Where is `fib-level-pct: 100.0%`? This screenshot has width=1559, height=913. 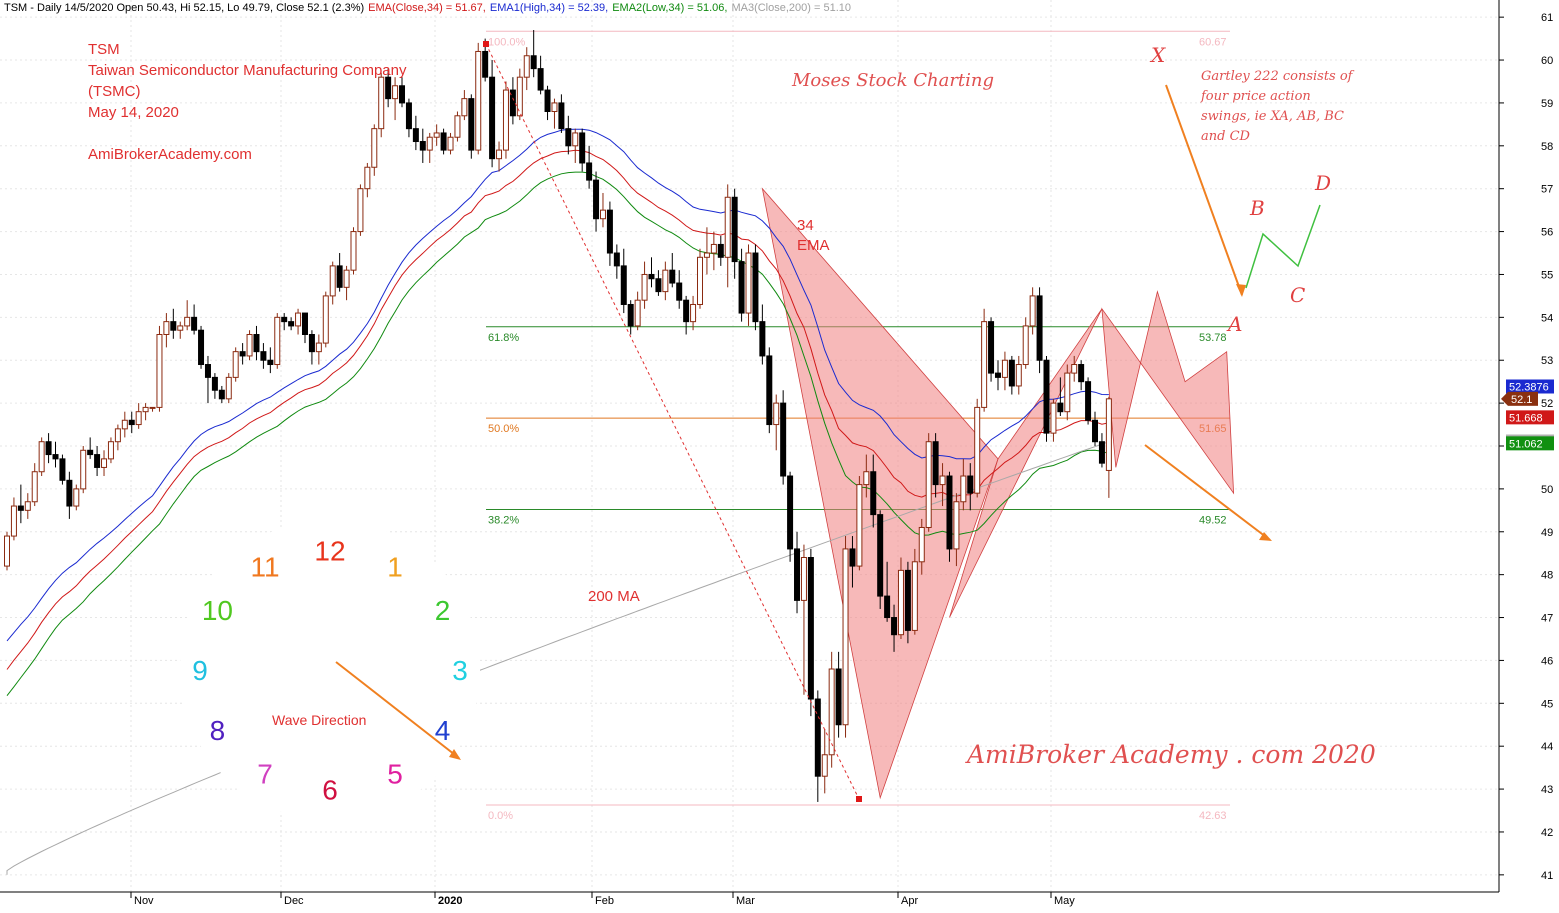 fib-level-pct: 100.0% is located at coordinates (507, 42).